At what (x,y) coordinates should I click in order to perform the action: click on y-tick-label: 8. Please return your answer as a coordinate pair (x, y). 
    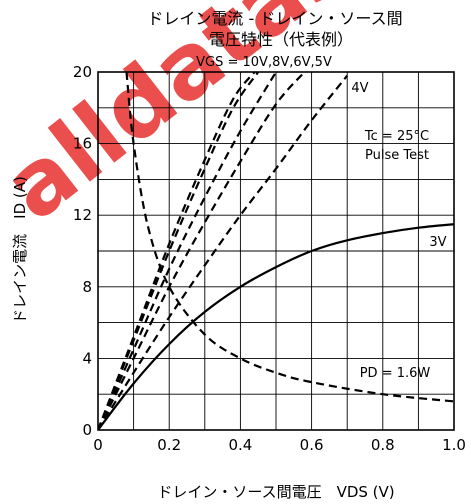
    Looking at the image, I should click on (87, 287).